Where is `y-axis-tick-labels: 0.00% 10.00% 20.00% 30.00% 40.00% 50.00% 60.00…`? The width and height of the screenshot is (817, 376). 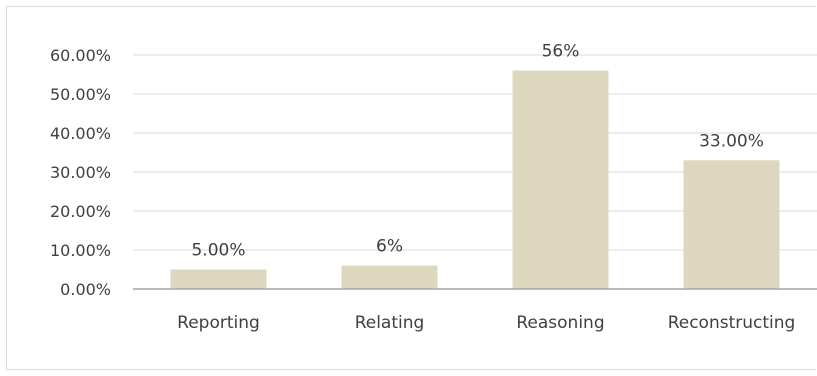
y-axis-tick-labels: 0.00% 10.00% 20.00% 30.00% 40.00% 50.00% 60.00… is located at coordinates (80, 172).